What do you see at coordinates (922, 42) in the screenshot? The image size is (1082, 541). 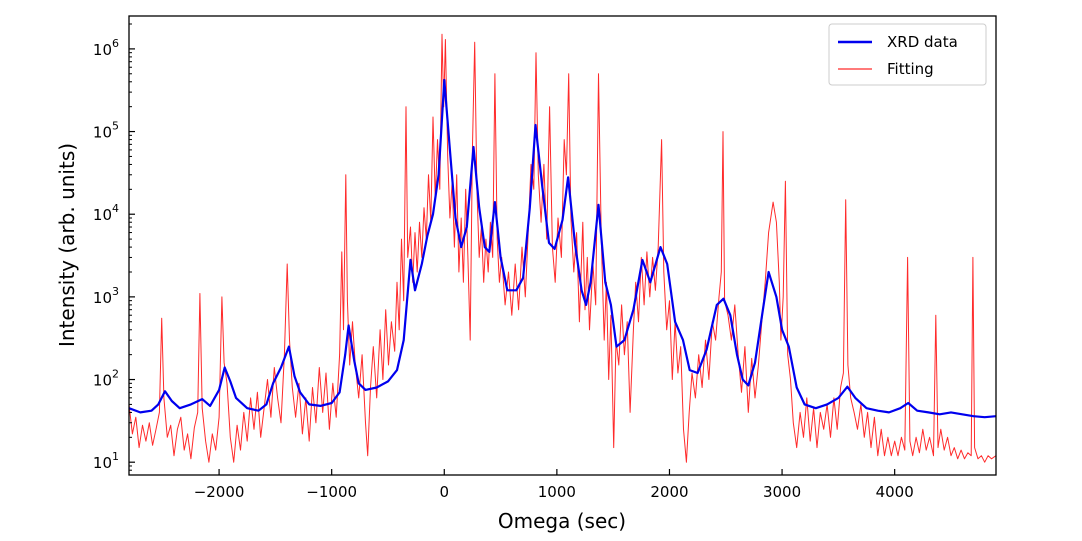 I see `legend-label-xrd-data: XRD data` at bounding box center [922, 42].